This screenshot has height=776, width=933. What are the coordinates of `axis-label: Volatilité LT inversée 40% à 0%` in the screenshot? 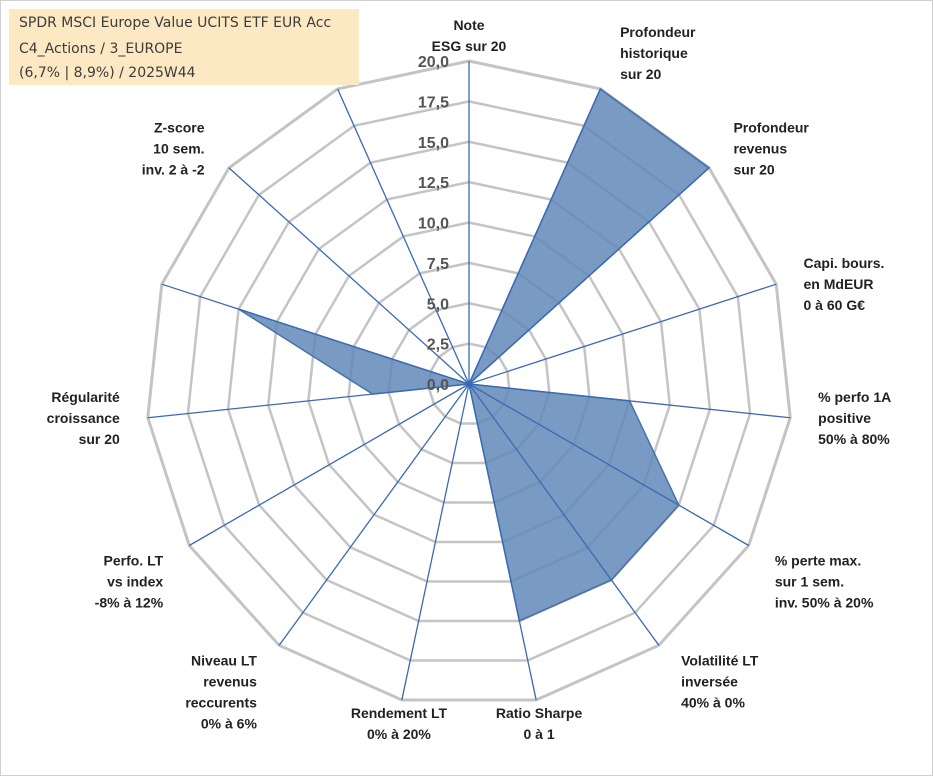 It's located at (720, 681).